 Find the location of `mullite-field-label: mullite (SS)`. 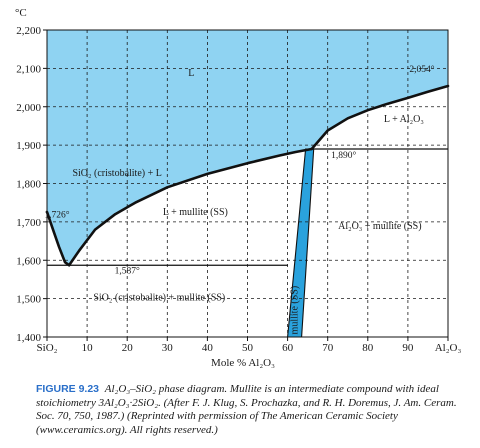

mullite-field-label: mullite (SS) is located at coordinates (295, 310).